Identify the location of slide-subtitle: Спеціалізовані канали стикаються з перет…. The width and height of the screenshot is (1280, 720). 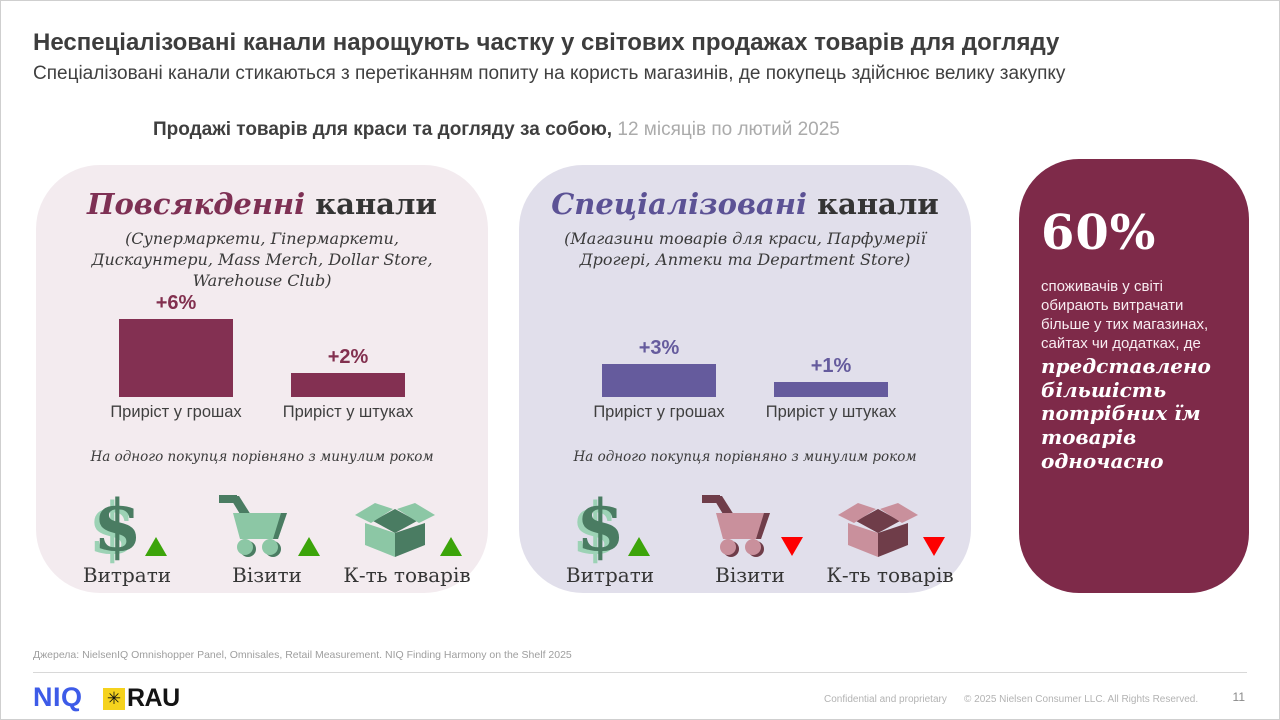
(549, 73).